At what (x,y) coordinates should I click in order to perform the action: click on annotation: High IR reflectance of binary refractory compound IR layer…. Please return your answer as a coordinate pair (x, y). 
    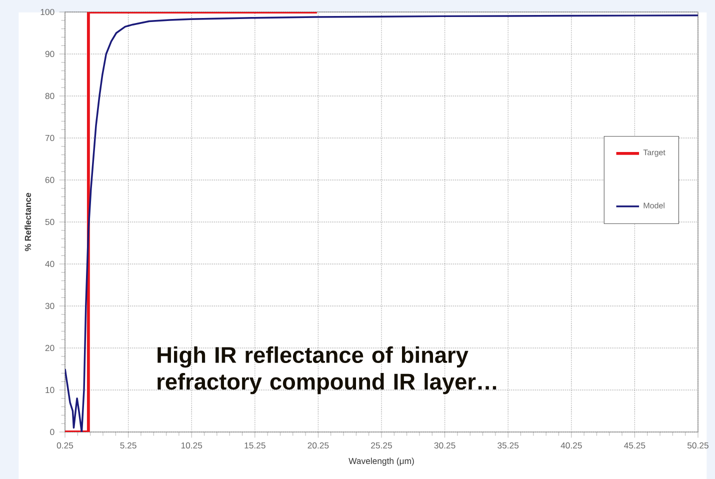
    Looking at the image, I should click on (327, 370).